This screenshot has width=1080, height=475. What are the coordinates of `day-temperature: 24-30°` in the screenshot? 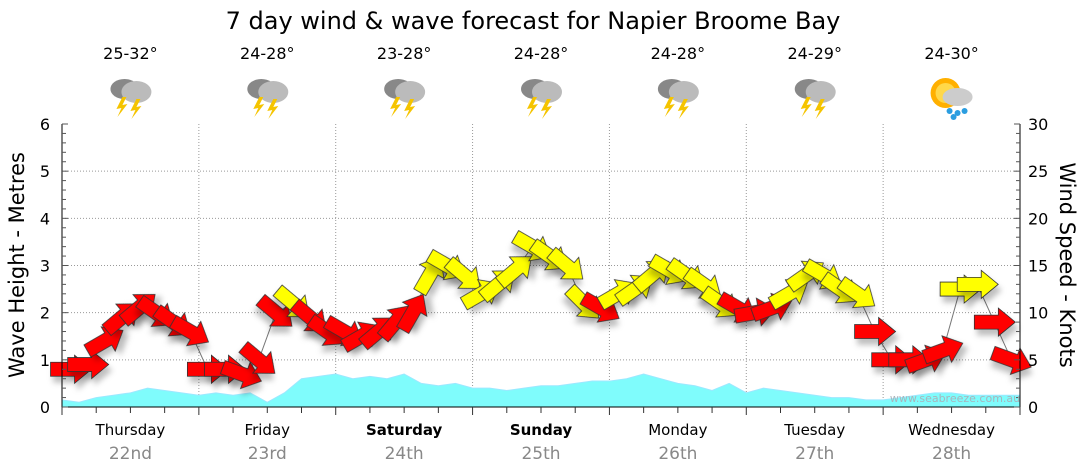 It's located at (951, 53).